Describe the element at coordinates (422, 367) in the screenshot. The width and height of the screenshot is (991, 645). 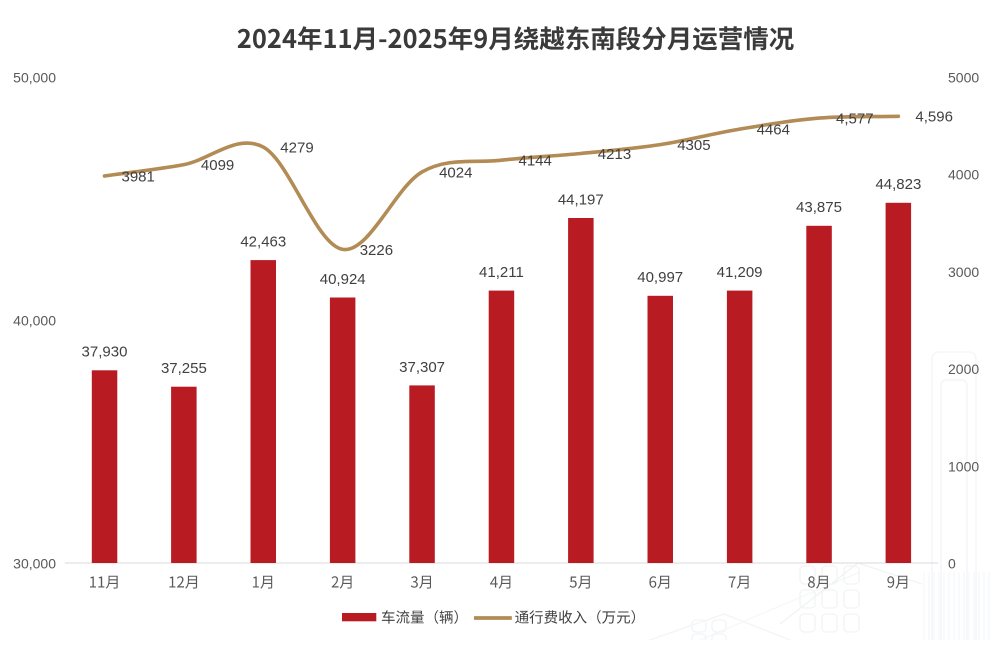
I see `svg-text: 37,307` at that location.